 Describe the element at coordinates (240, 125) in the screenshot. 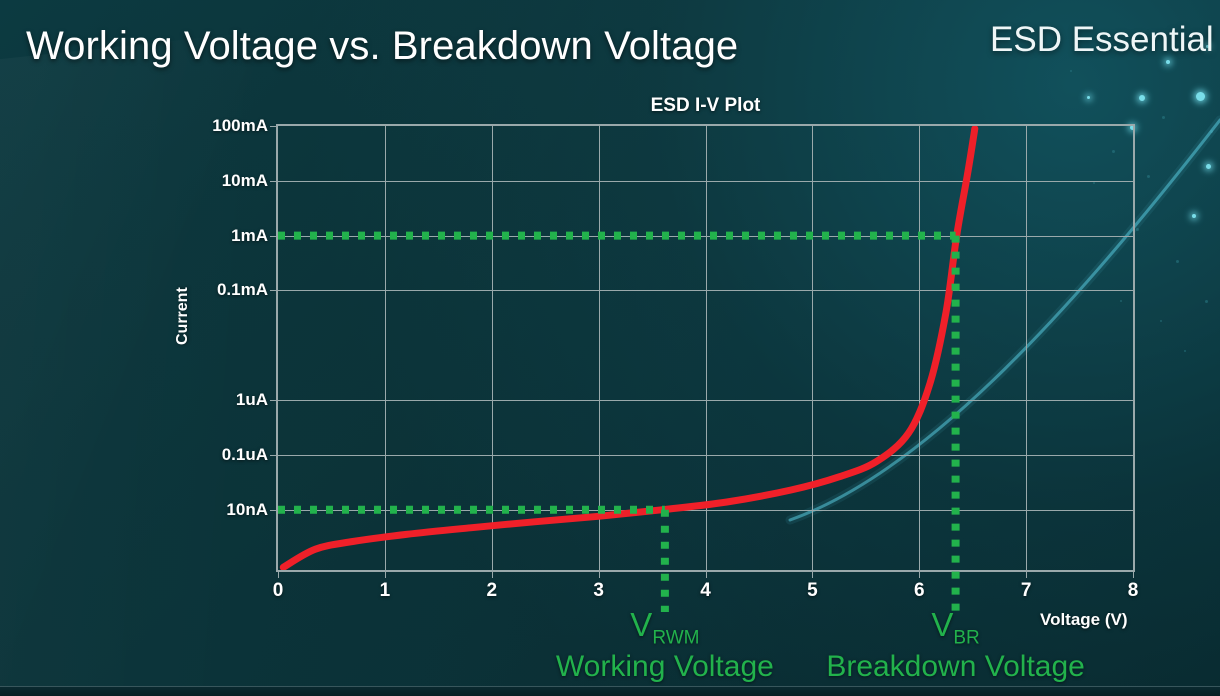

I see `y-tick-label: 100mA` at that location.